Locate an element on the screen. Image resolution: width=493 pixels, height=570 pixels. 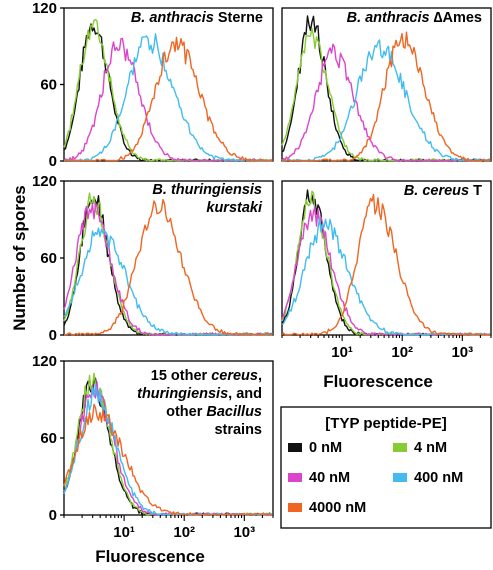
panel-title: B. anthracis ∆Ames is located at coordinates (414, 18).